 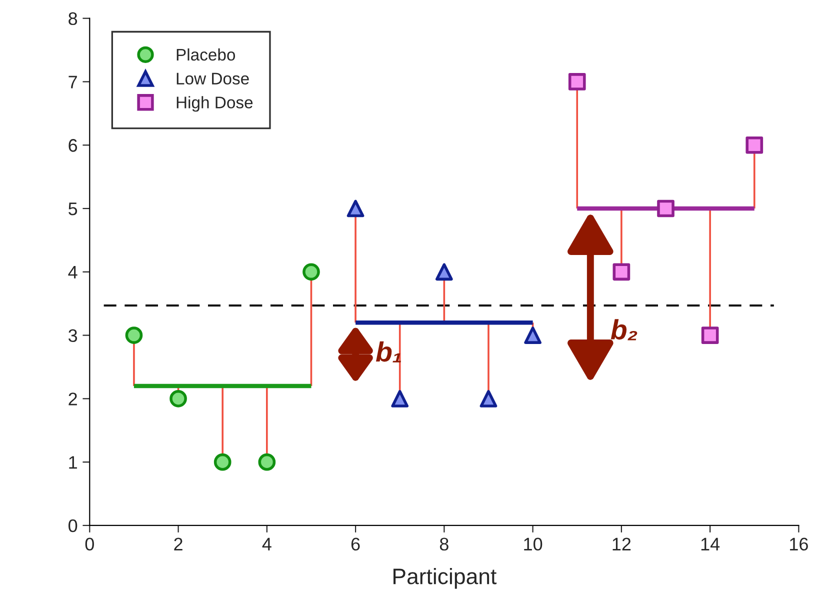 What do you see at coordinates (445, 578) in the screenshot?
I see `x-axis-title: Participant` at bounding box center [445, 578].